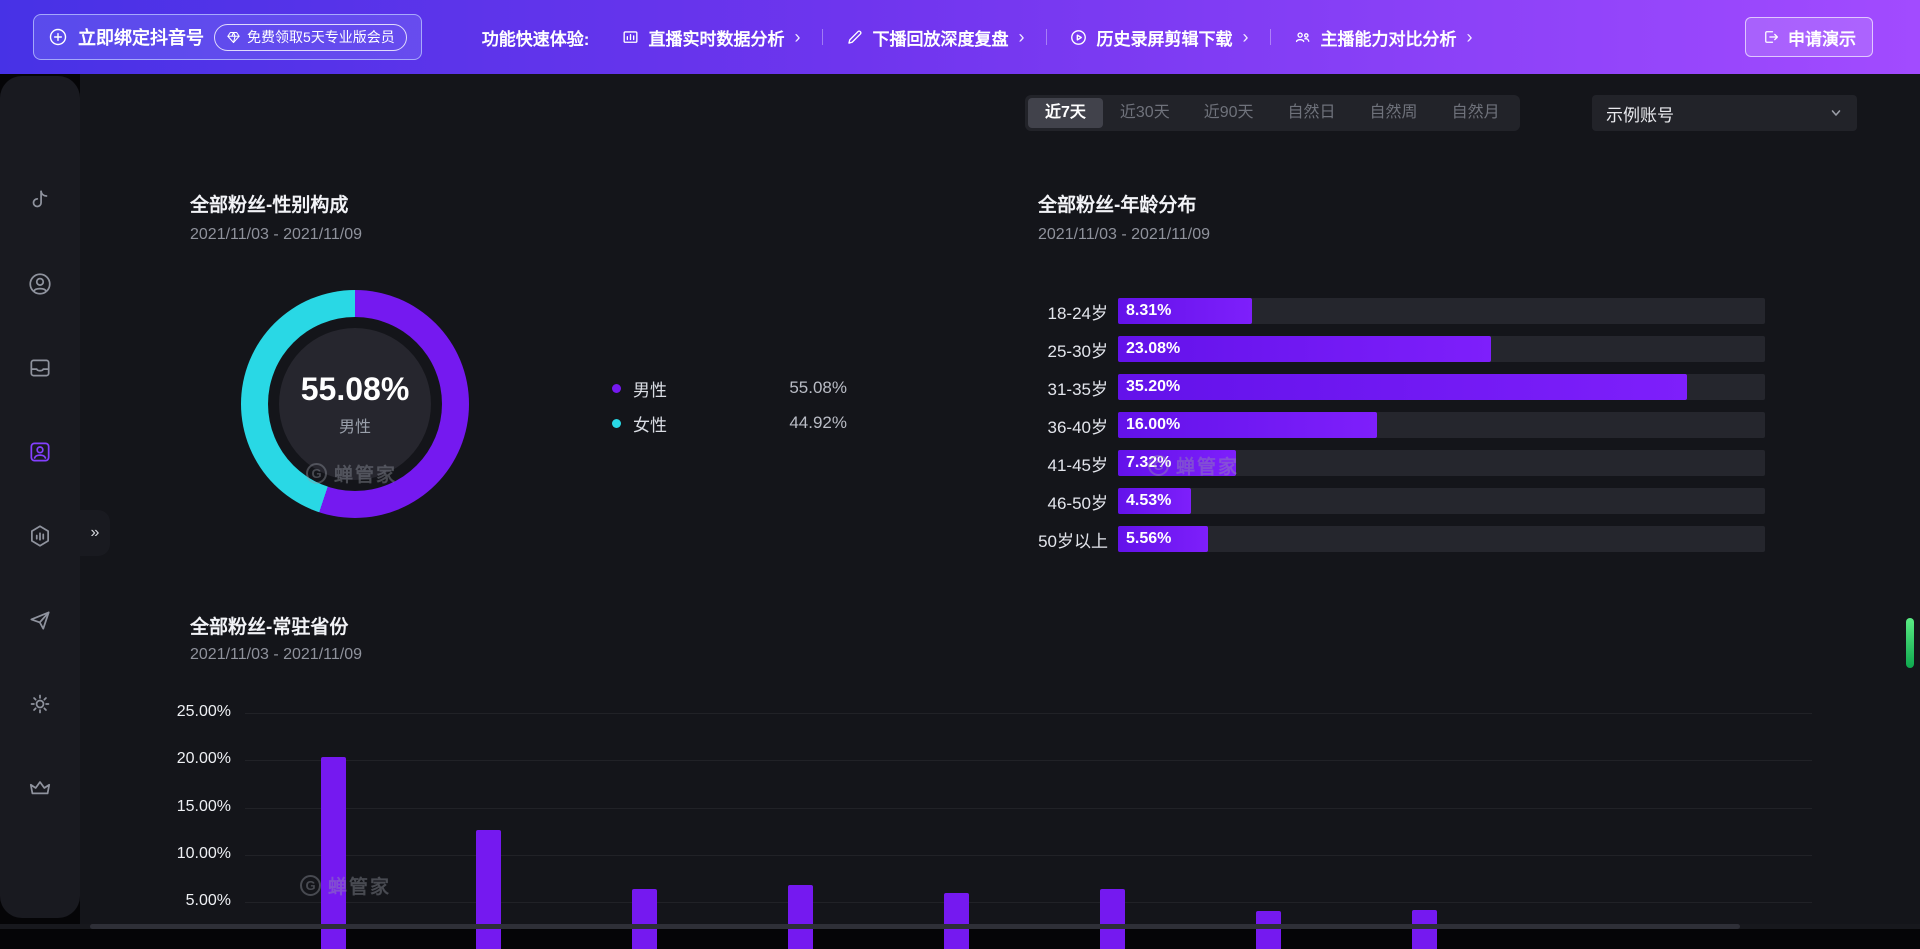 This screenshot has width=1920, height=949. What do you see at coordinates (1153, 386) in the screenshot?
I see `age-bar-value: 35.20%` at bounding box center [1153, 386].